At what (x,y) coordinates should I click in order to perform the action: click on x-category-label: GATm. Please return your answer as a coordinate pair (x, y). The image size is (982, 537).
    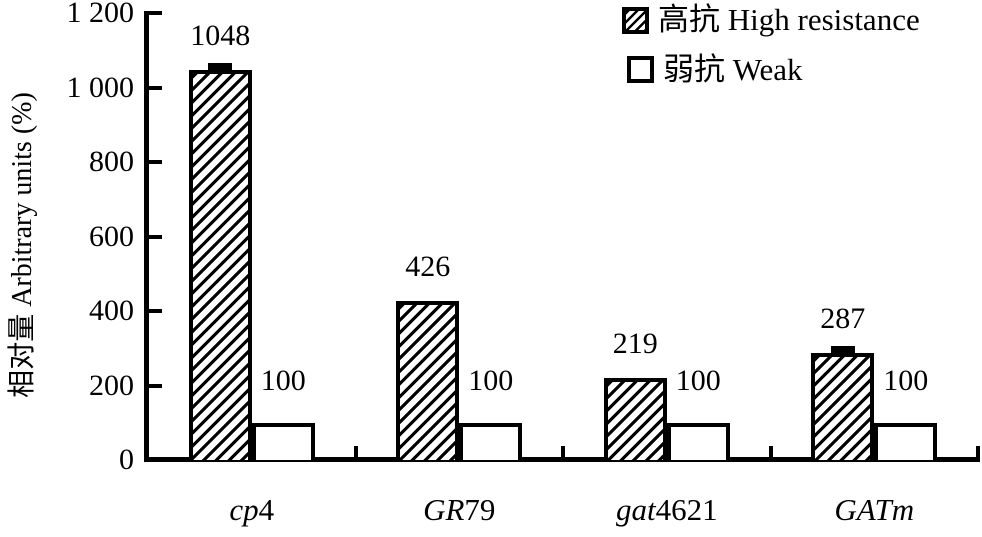
    Looking at the image, I should click on (873, 510).